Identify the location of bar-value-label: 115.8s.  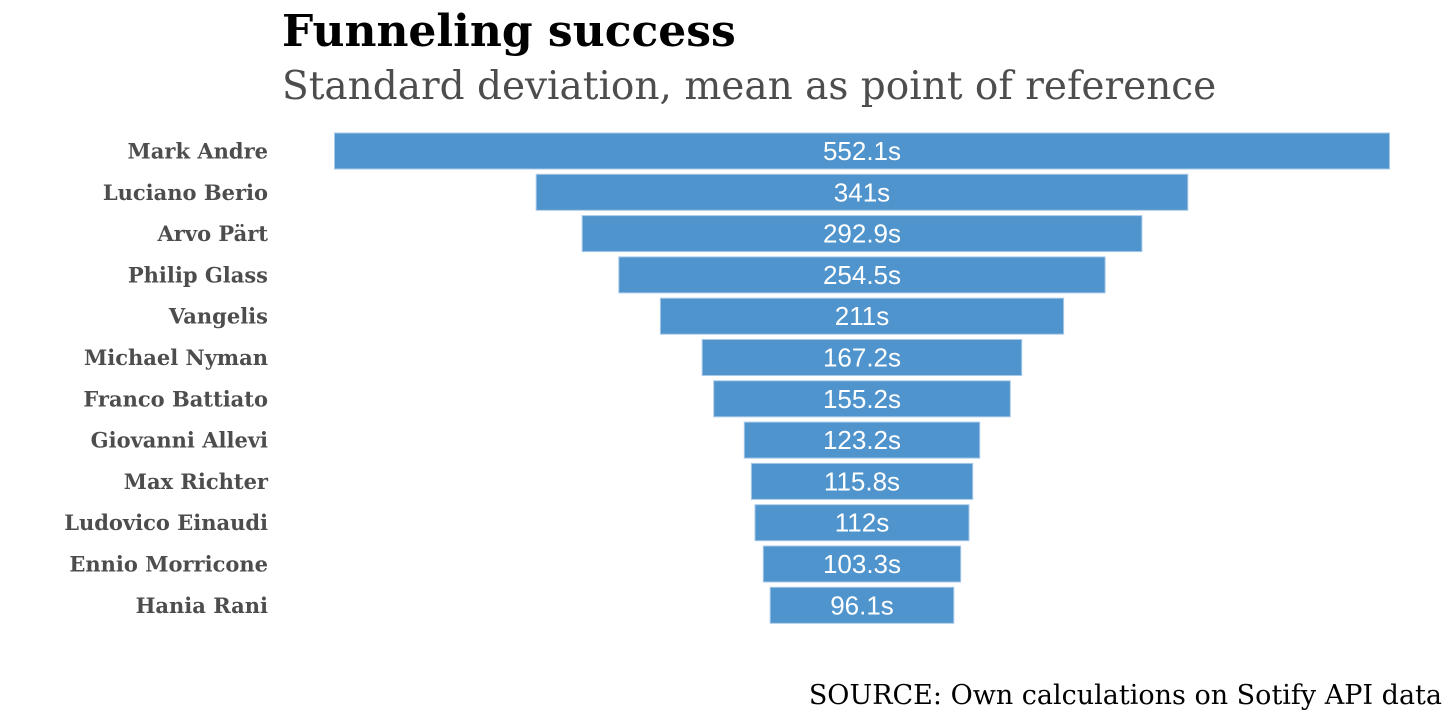
(862, 481).